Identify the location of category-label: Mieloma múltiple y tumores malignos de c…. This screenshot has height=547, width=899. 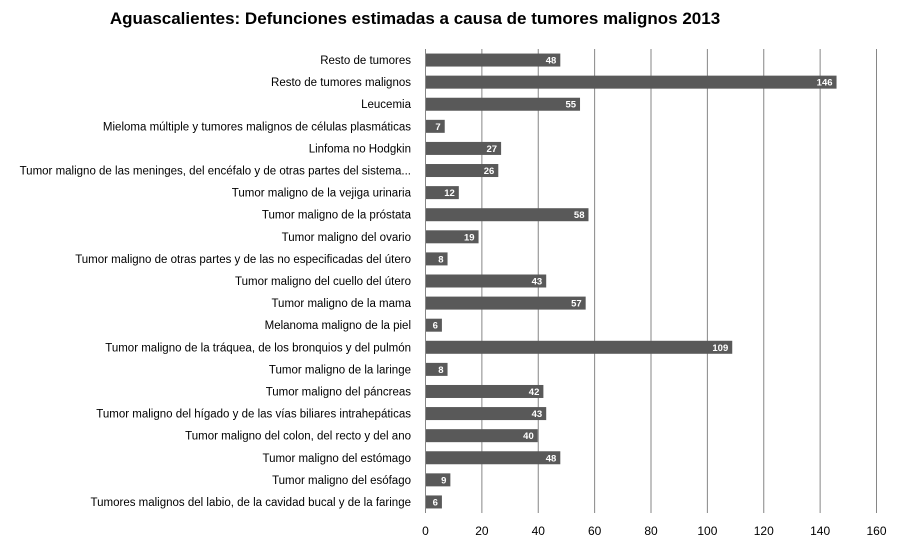
(257, 127).